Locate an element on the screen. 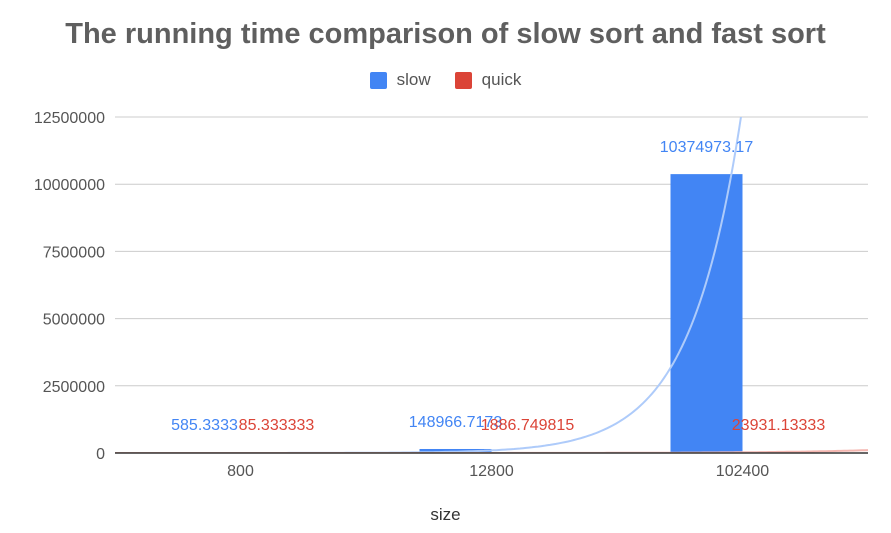 The height and width of the screenshot is (533, 891). legend-label-quick: quick is located at coordinates (501, 79).